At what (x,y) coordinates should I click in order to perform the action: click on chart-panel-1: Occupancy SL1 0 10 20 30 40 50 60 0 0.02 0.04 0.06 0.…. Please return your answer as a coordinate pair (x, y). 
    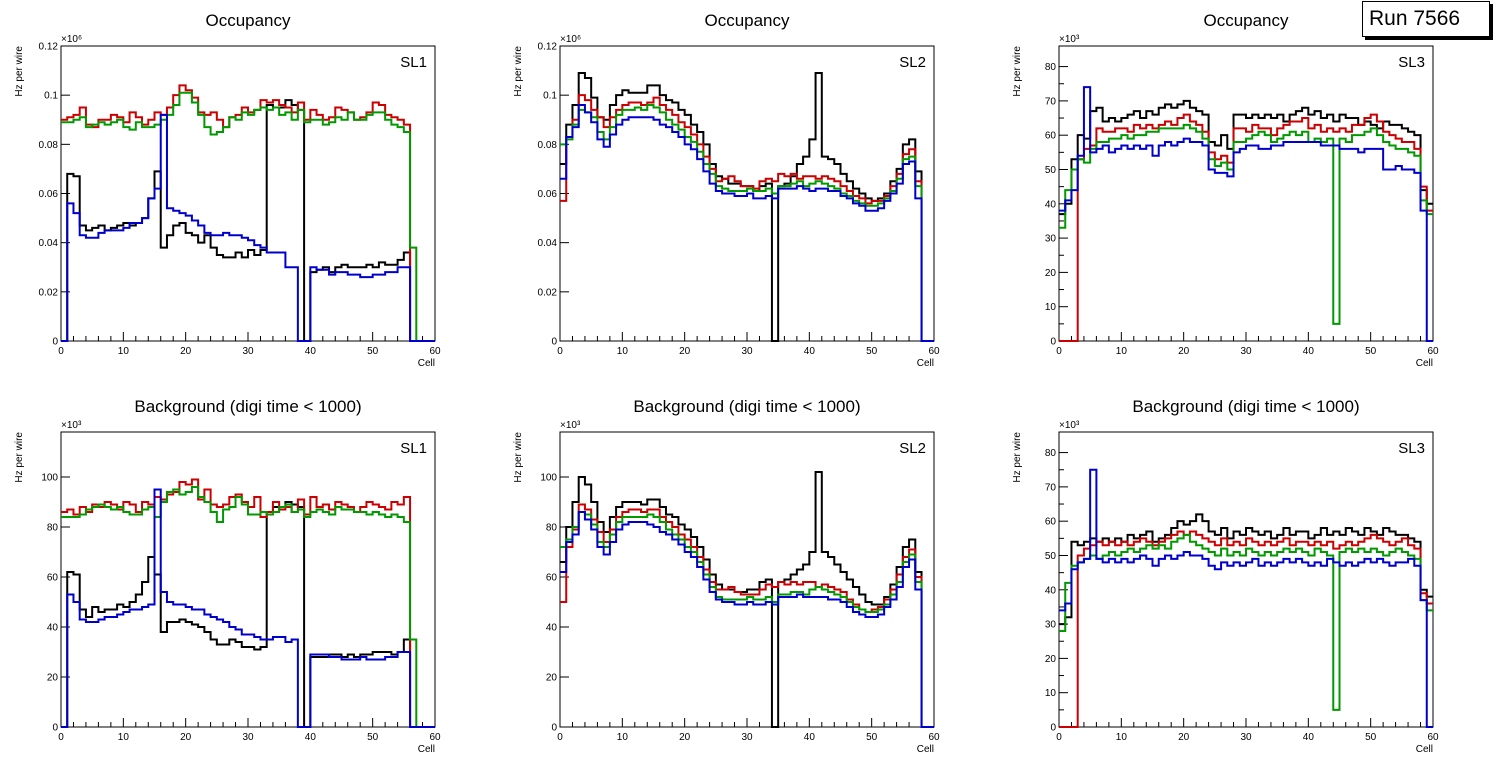
    Looking at the image, I should click on (227, 190).